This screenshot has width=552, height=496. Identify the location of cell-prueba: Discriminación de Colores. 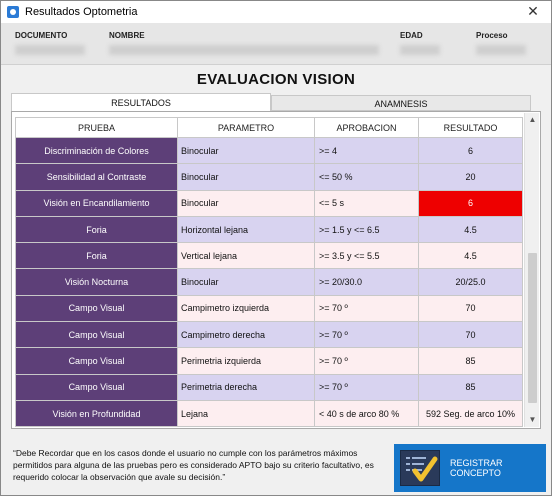
(96, 150).